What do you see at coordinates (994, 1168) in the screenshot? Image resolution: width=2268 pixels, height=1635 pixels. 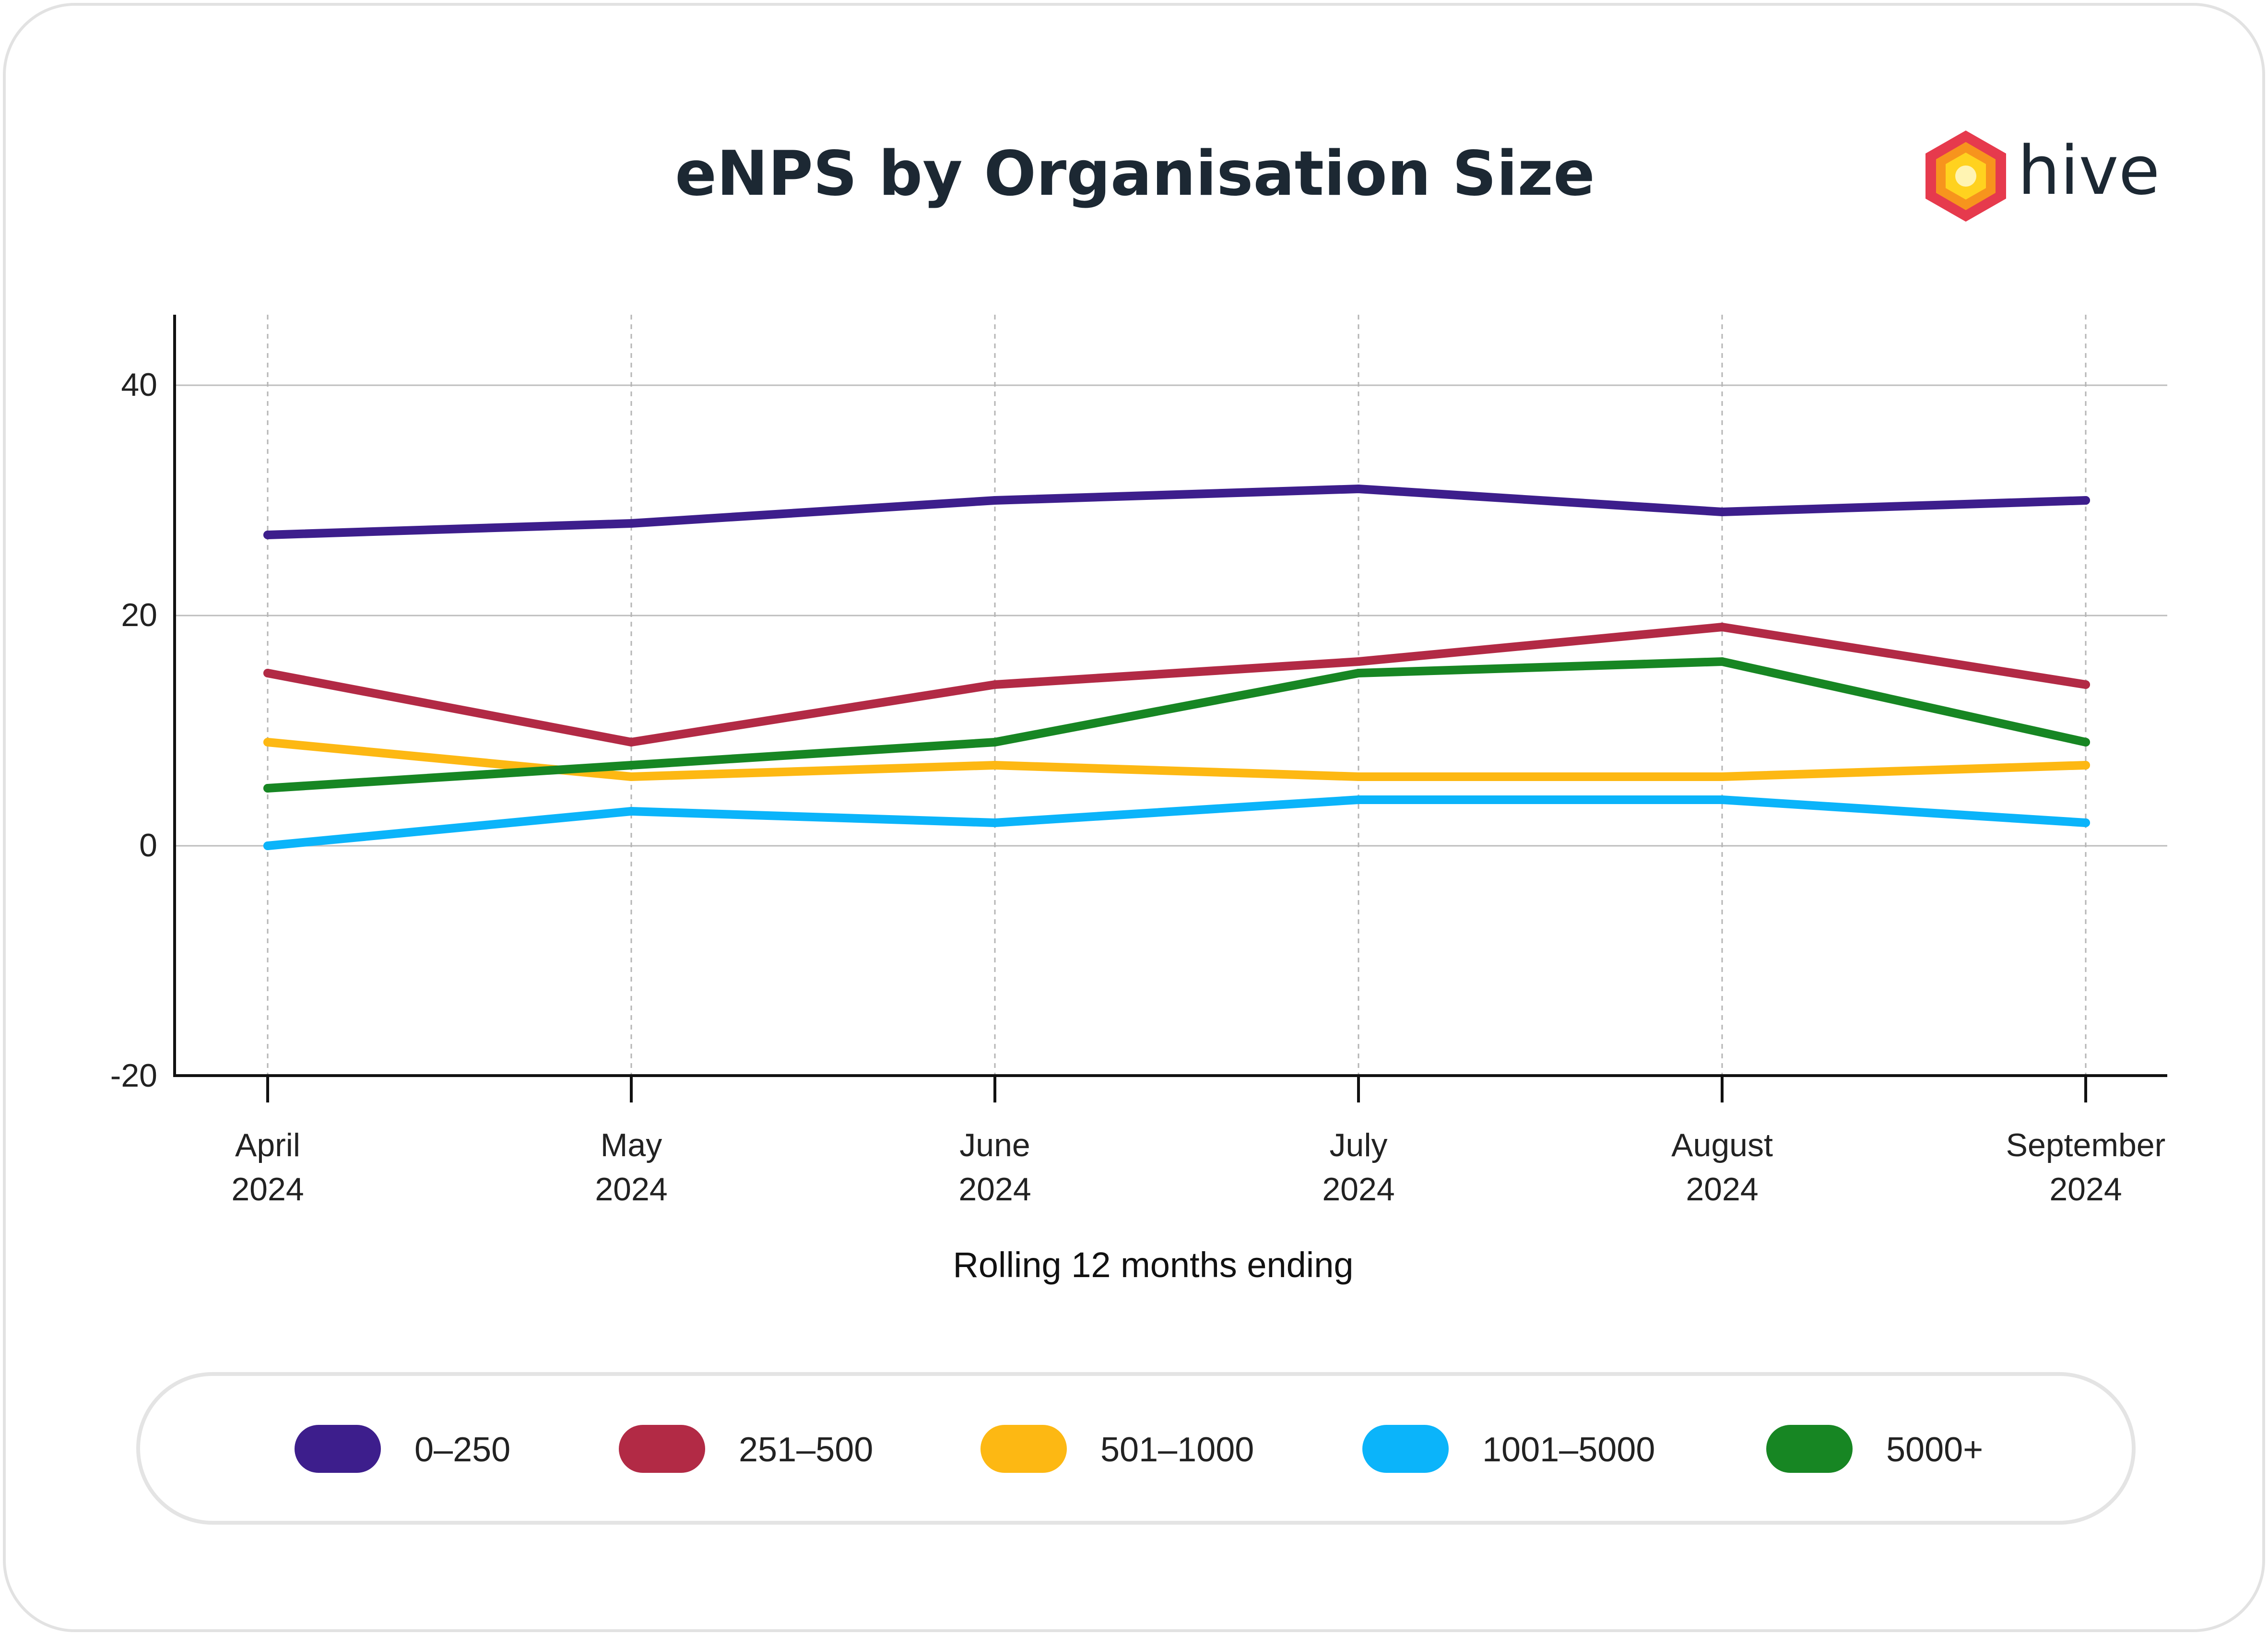 I see `x-tick-label: June 2024` at bounding box center [994, 1168].